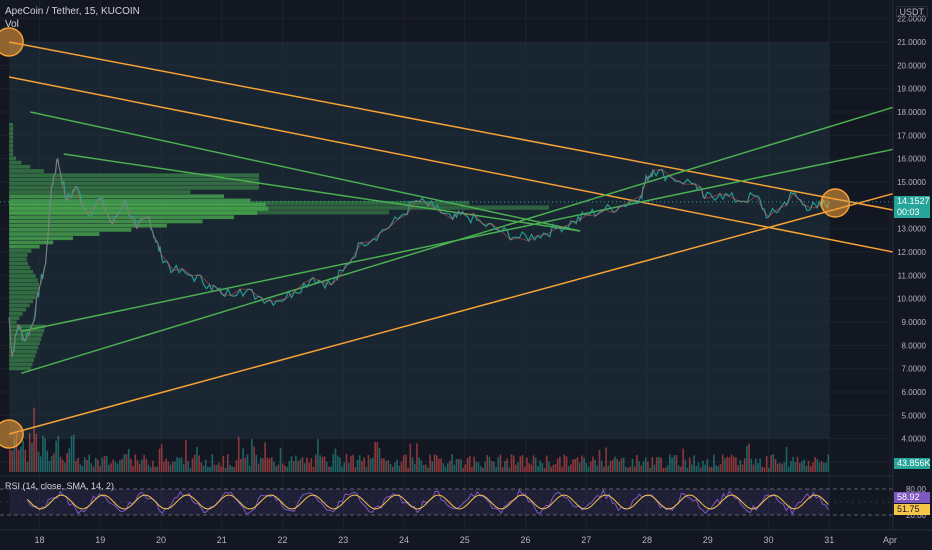  What do you see at coordinates (465, 540) in the screenshot?
I see `time-axis: 18 19 20 21 22 23 24 25 26 27 28 29 30 31 Apr` at bounding box center [465, 540].